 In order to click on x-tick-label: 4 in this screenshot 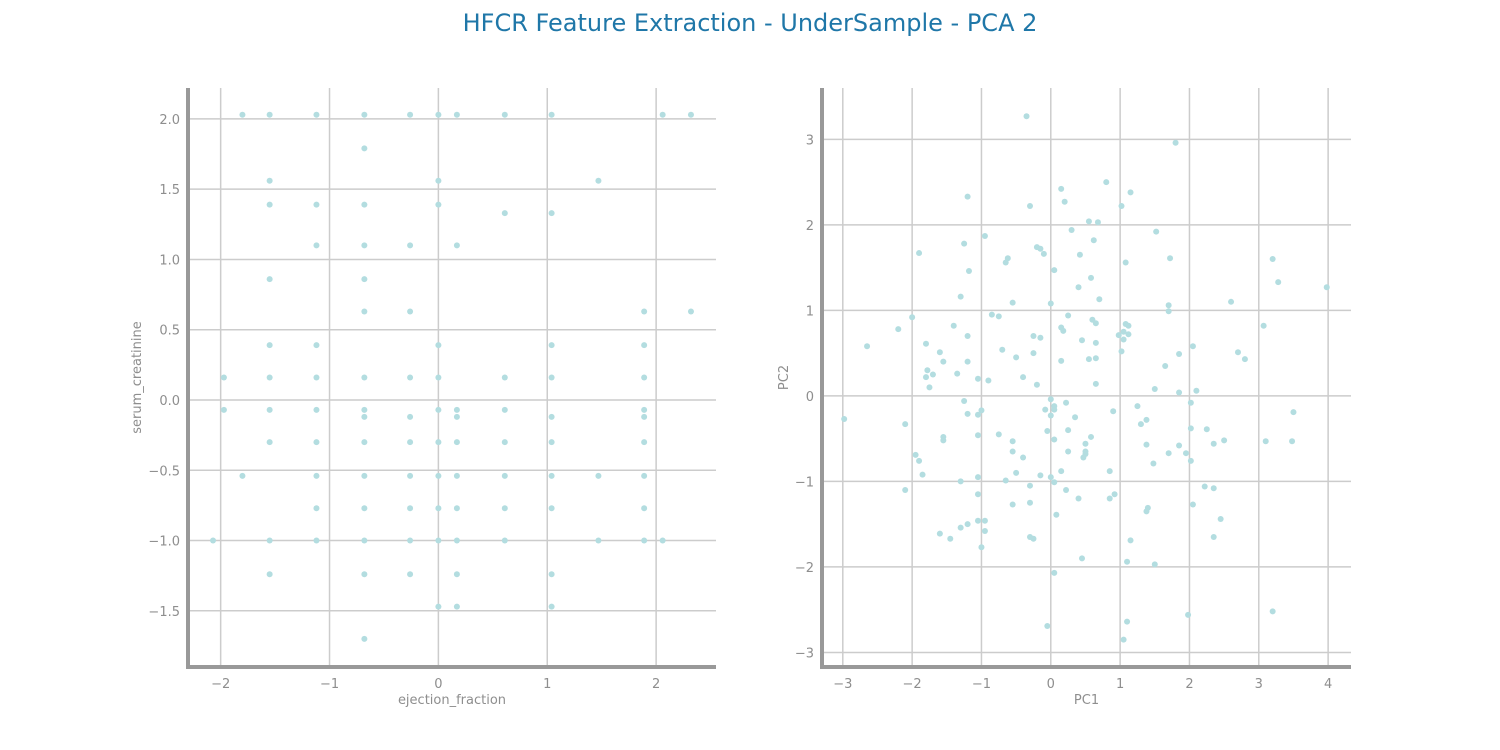, I will do `click(1328, 684)`.